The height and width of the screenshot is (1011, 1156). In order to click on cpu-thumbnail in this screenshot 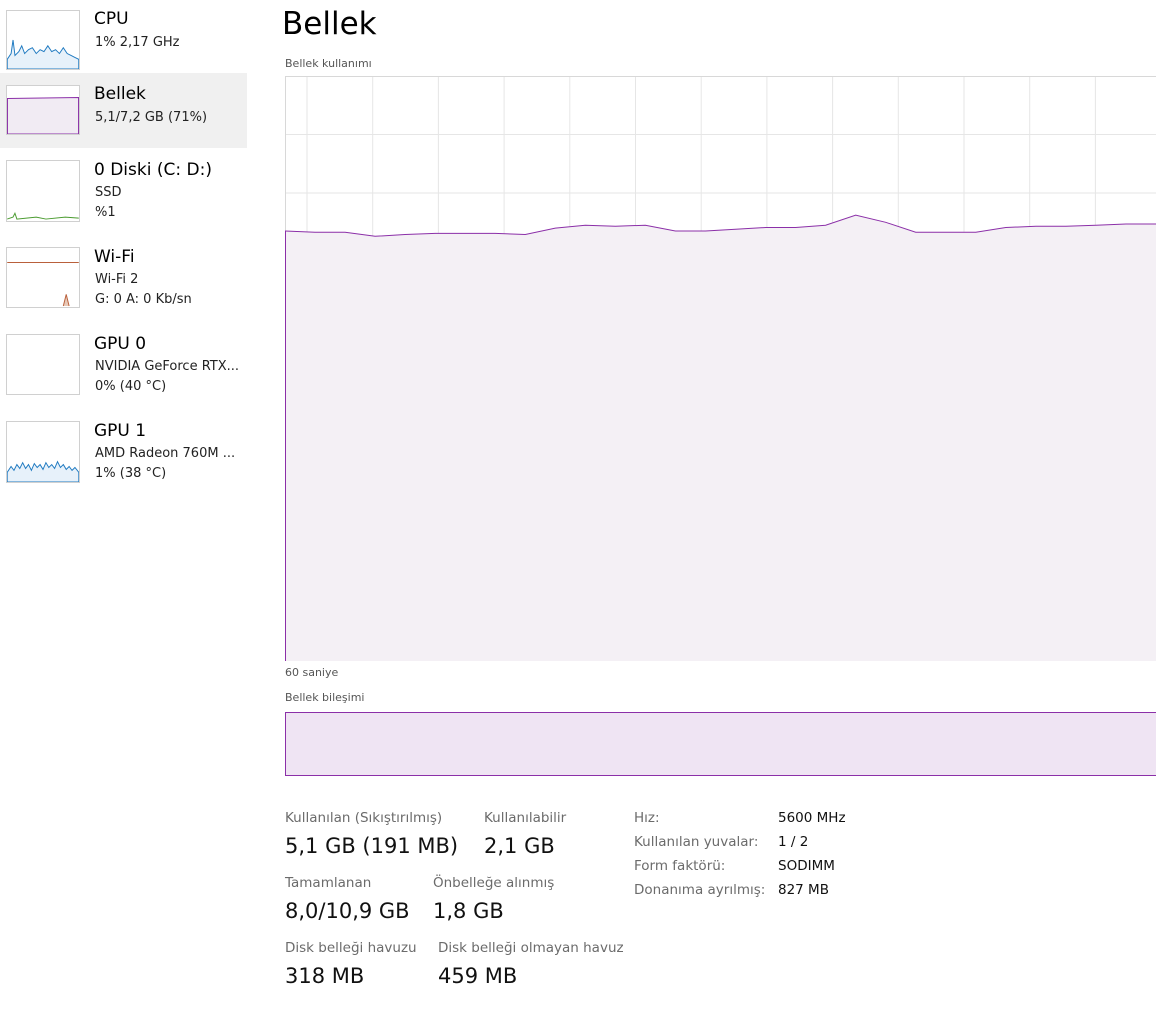, I will do `click(43, 40)`.